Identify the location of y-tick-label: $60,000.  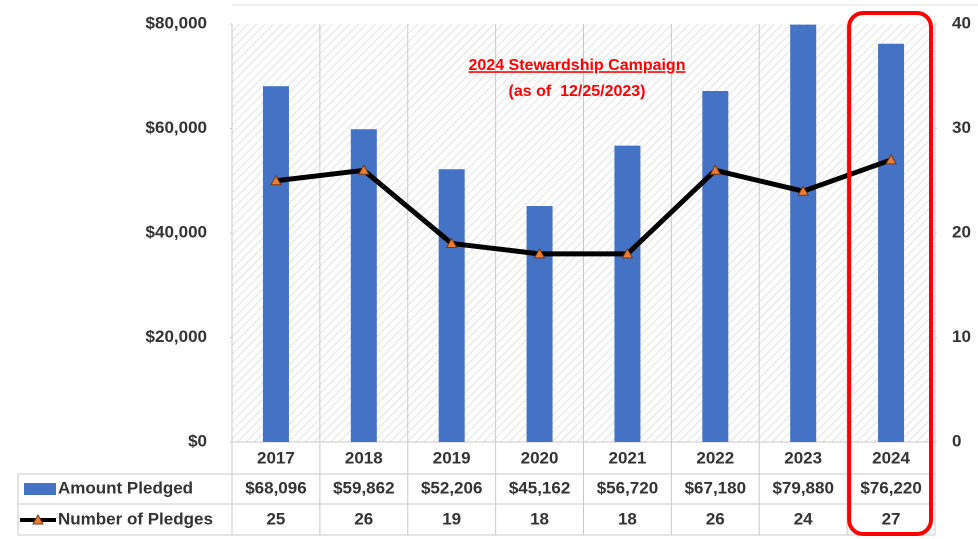
(176, 127).